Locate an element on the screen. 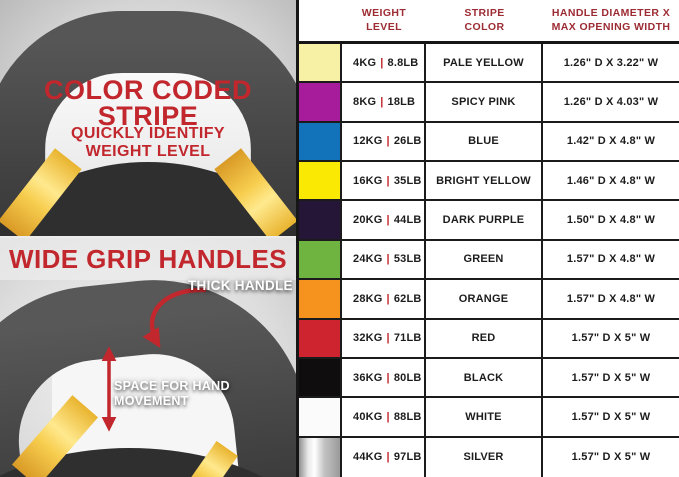 The image size is (679, 477). stripe-swatch-green is located at coordinates (320, 259).